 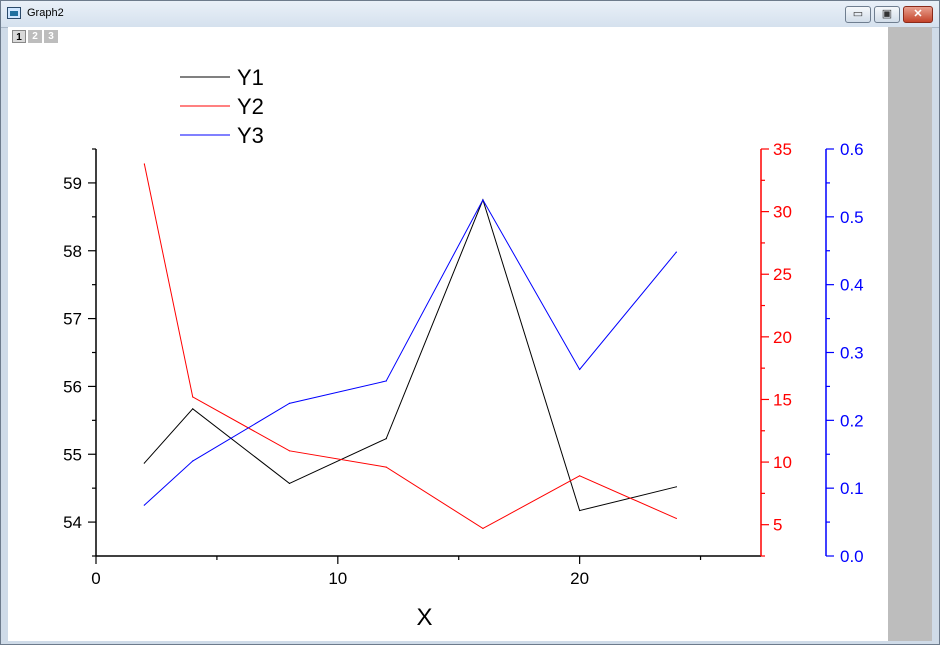 I want to click on page-tab-2: 2, so click(x=35, y=36).